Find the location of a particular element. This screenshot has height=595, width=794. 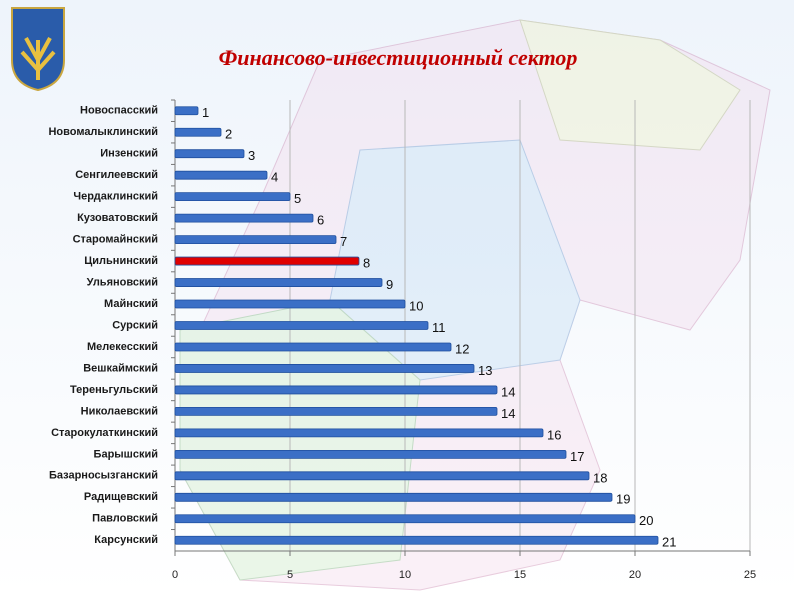

y-tick-label: Сенгилеевский is located at coordinates (116, 175).